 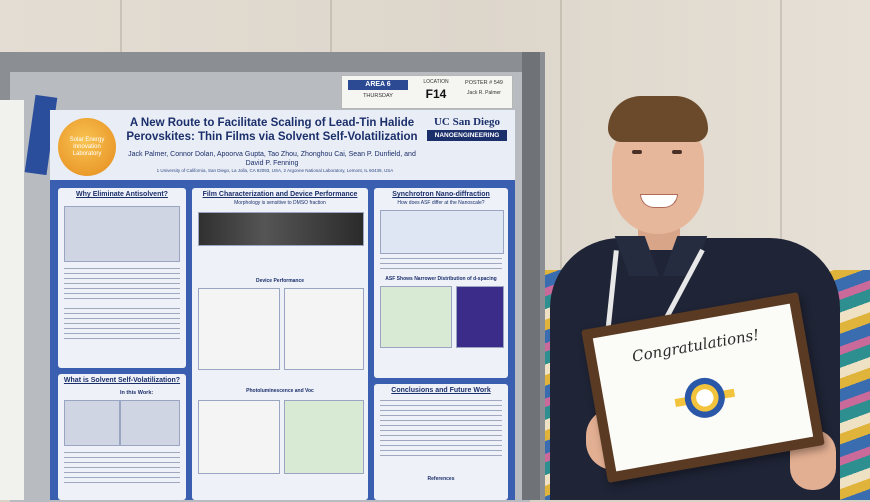 I want to click on department-name: NANOENGINEERING, so click(x=467, y=135).